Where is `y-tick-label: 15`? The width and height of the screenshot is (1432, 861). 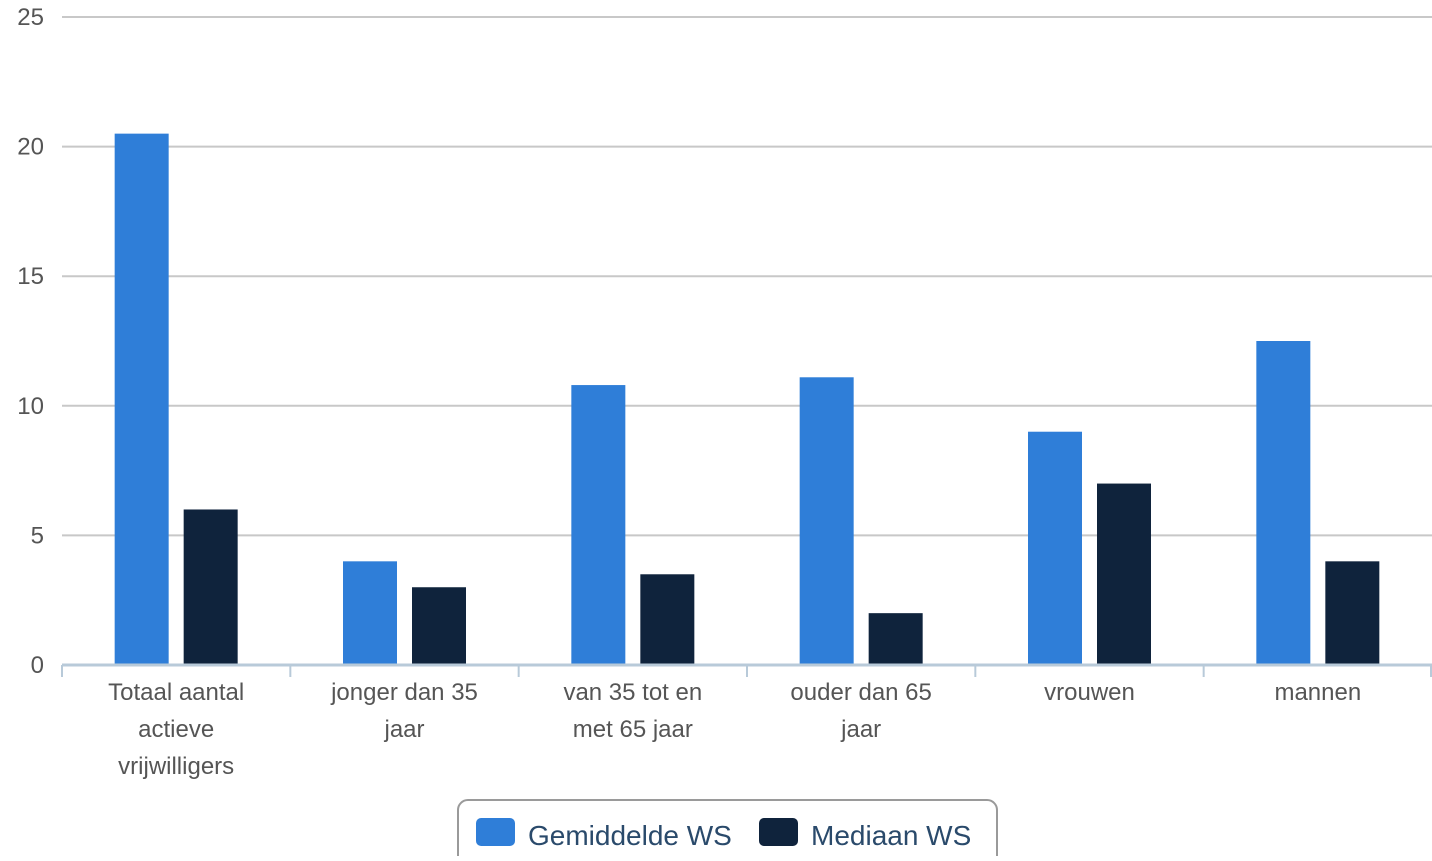 y-tick-label: 15 is located at coordinates (30, 276).